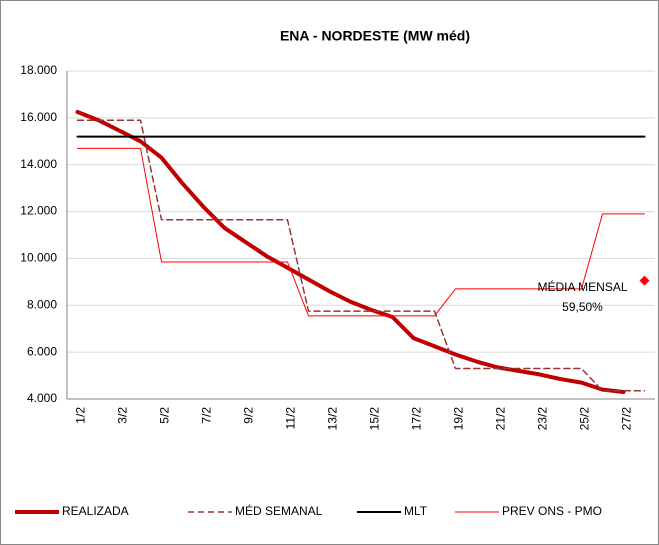  What do you see at coordinates (501, 419) in the screenshot?
I see `x-tick-label: 21/2` at bounding box center [501, 419].